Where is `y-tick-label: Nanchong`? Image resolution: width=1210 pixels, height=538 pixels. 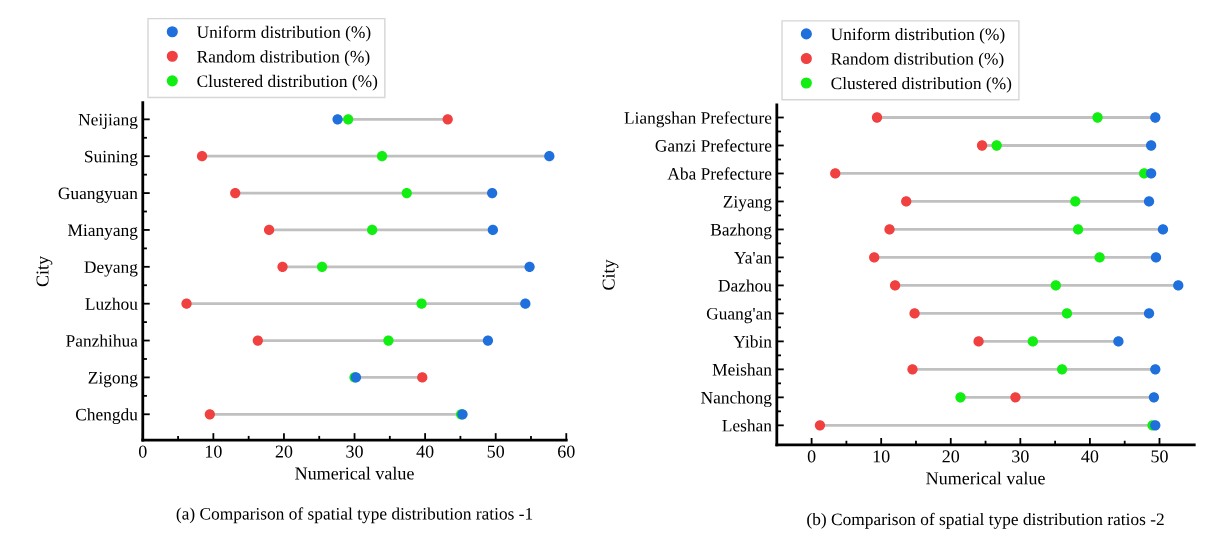
y-tick-label: Nanchong is located at coordinates (736, 399).